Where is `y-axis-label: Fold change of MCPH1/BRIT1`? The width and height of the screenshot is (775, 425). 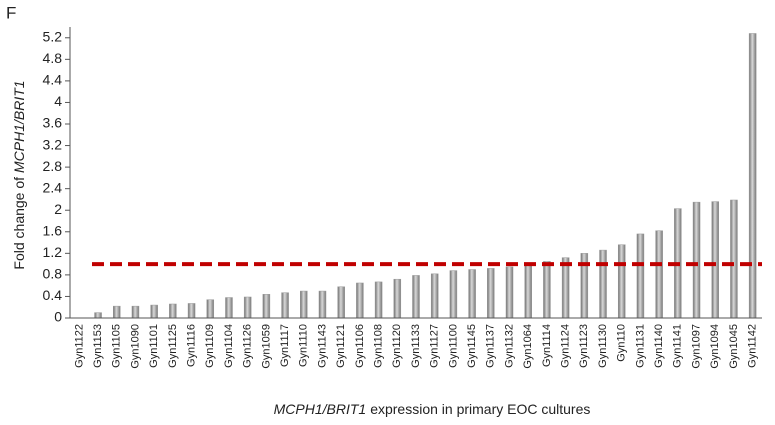 y-axis-label: Fold change of MCPH1/BRIT1 is located at coordinates (19, 174).